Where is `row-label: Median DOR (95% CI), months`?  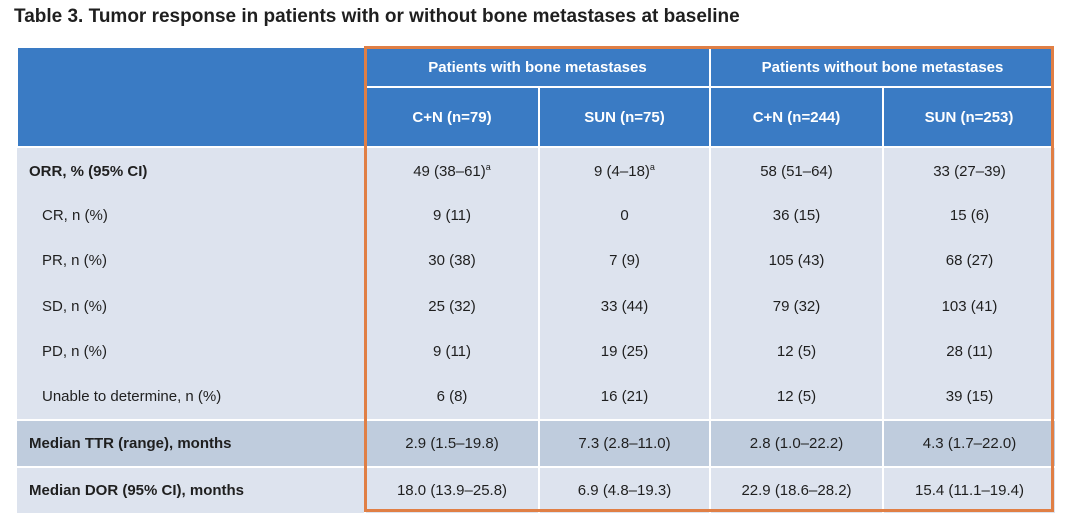
row-label: Median DOR (95% CI), months is located at coordinates (191, 489).